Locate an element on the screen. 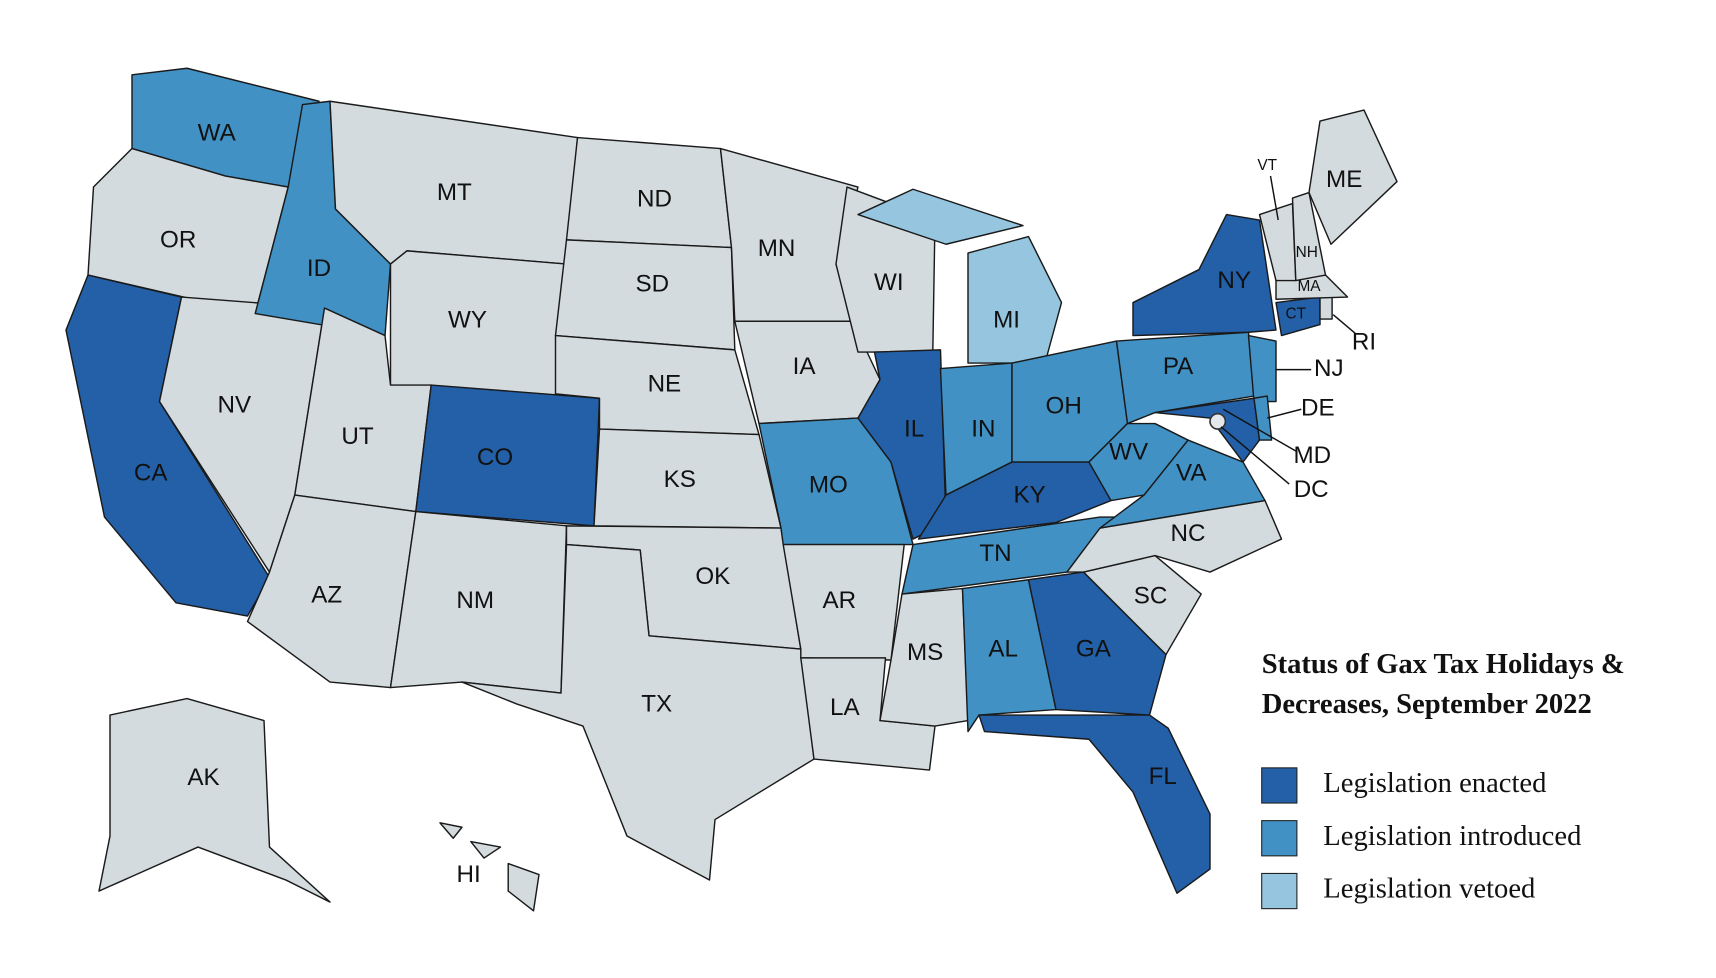 The image size is (1716, 978). state-label: OR is located at coordinates (178, 239).